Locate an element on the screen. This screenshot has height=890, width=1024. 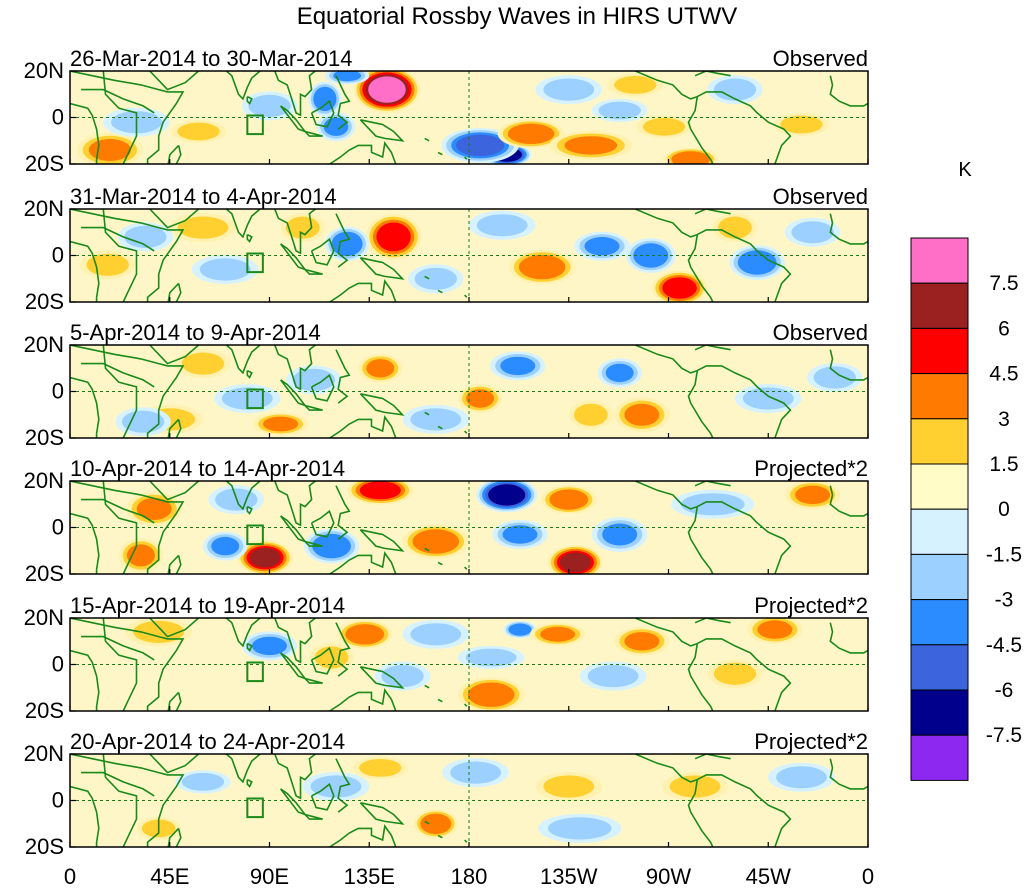
colorbar-label: 6 is located at coordinates (1004, 328).